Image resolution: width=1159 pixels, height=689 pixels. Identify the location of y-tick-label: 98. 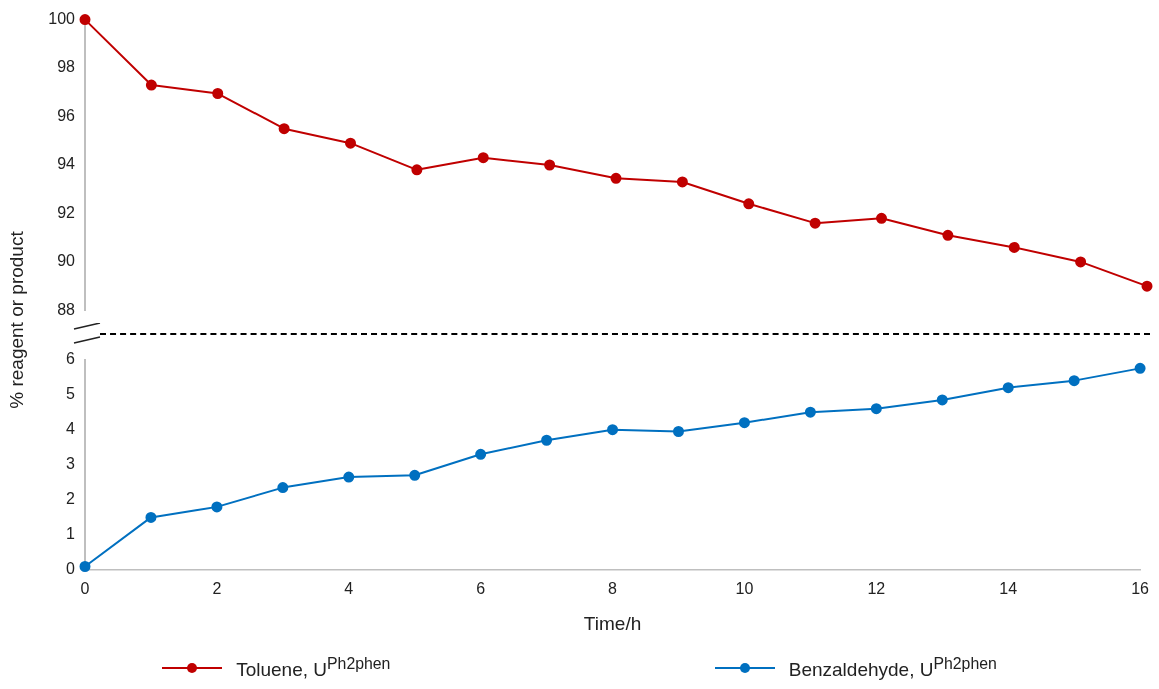
(66, 67).